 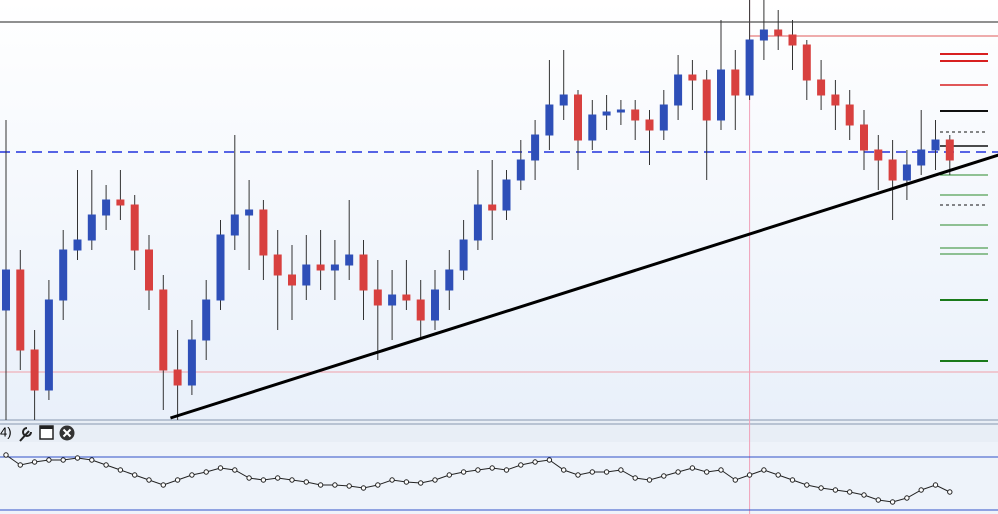 What do you see at coordinates (499, 431) in the screenshot?
I see `toolbar` at bounding box center [499, 431].